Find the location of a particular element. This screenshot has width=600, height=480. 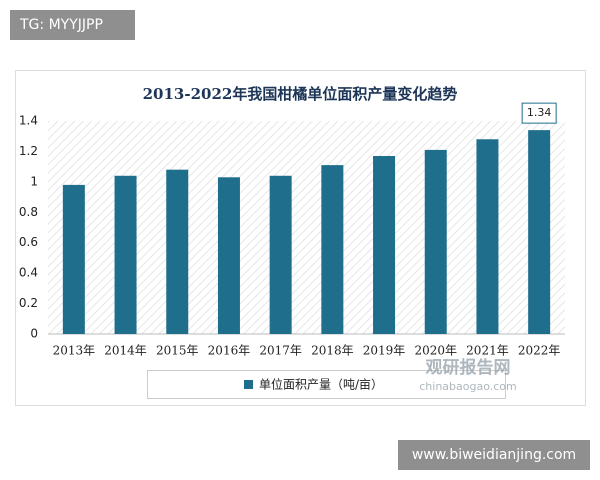

y-tick-label: 0.4 is located at coordinates (28, 273).